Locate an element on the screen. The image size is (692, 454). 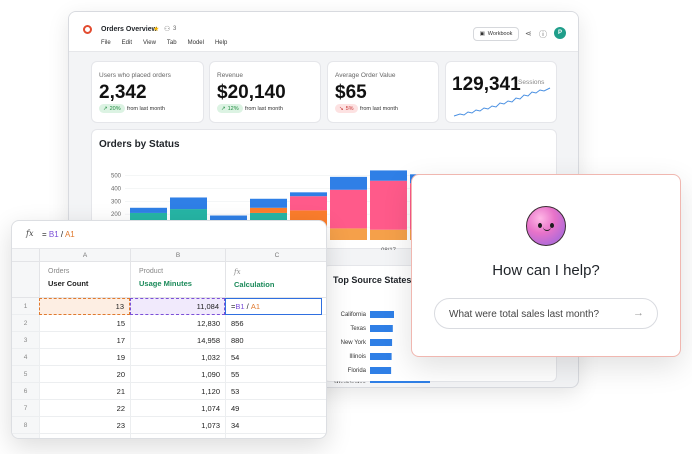
workbook-button: ▣ Workbook is located at coordinates (496, 34).